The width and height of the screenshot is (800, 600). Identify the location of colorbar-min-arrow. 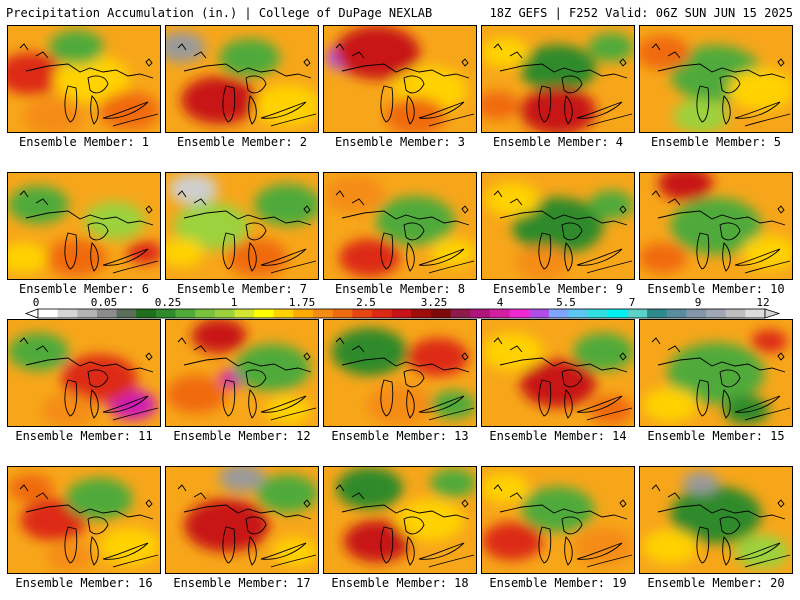
(31, 313).